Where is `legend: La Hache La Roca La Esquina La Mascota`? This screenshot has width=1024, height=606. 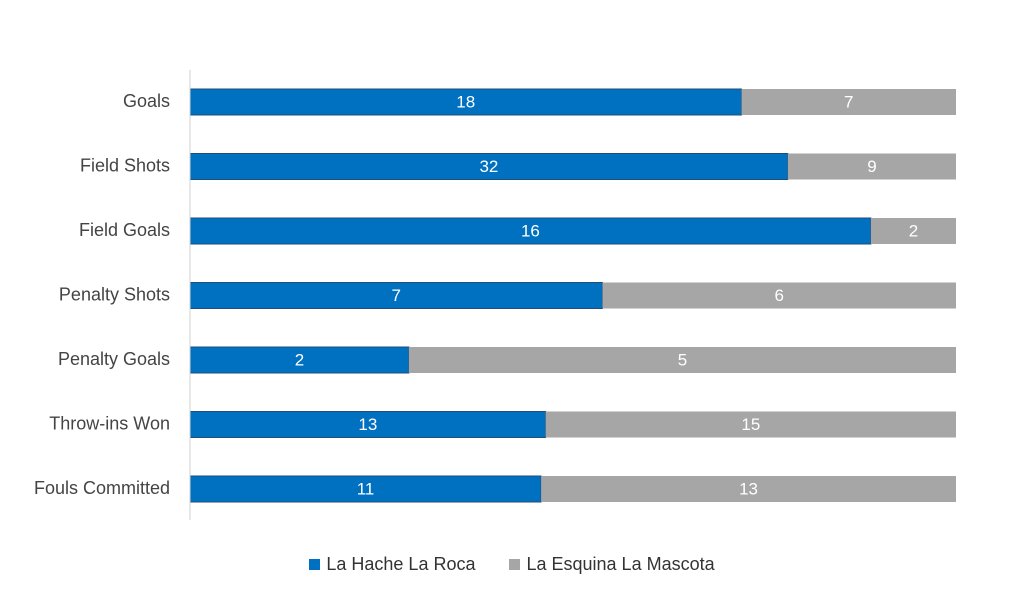
legend: La Hache La Roca La Esquina La Mascota is located at coordinates (512, 564).